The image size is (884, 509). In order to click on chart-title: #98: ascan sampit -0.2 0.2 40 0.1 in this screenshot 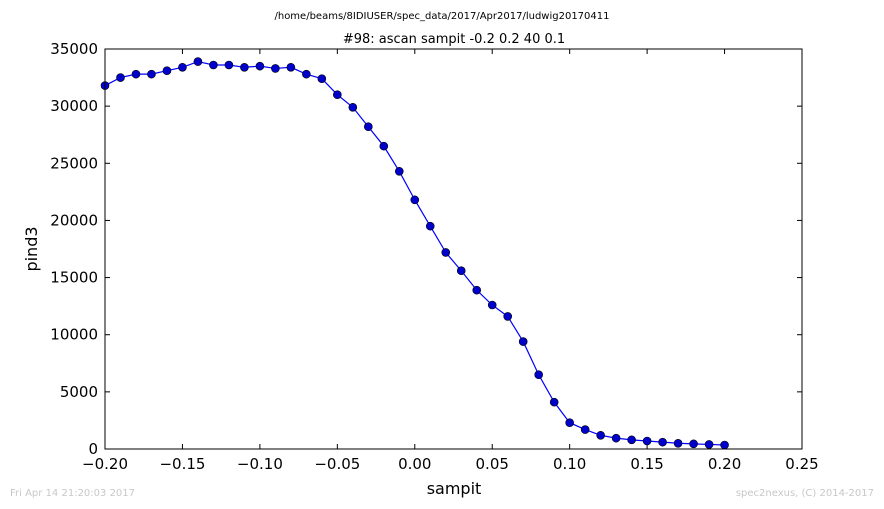, I will do `click(454, 39)`.